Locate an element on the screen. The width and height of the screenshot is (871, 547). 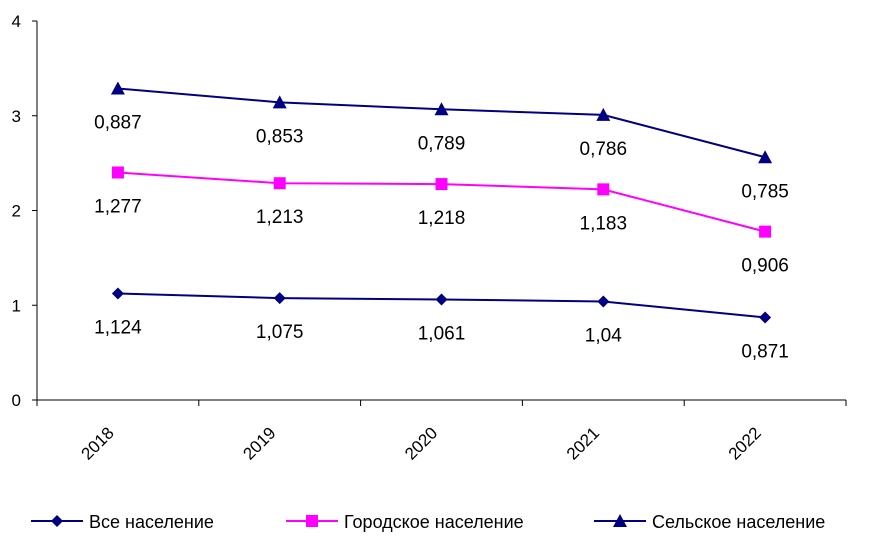
y-tick-label: 2 is located at coordinates (16, 211).